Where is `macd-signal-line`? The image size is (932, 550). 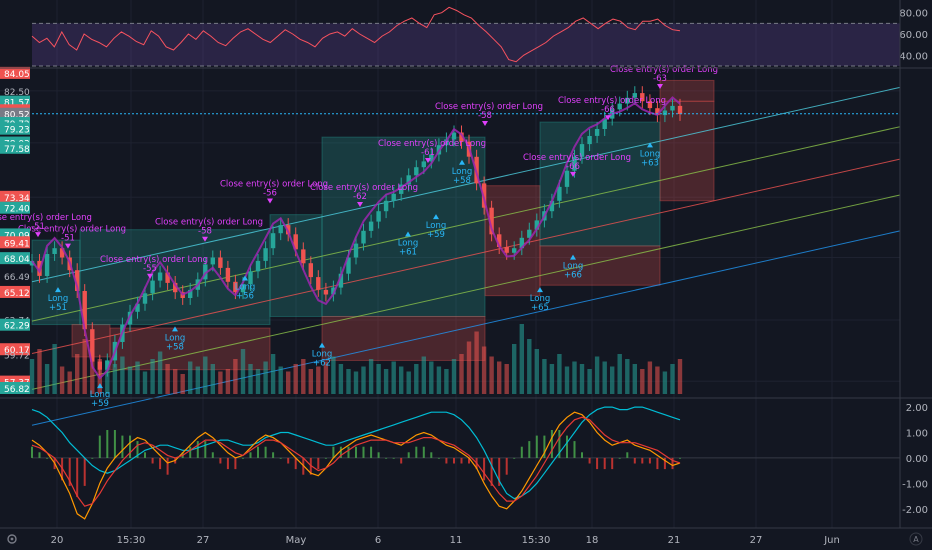 macd-signal-line is located at coordinates (356, 461).